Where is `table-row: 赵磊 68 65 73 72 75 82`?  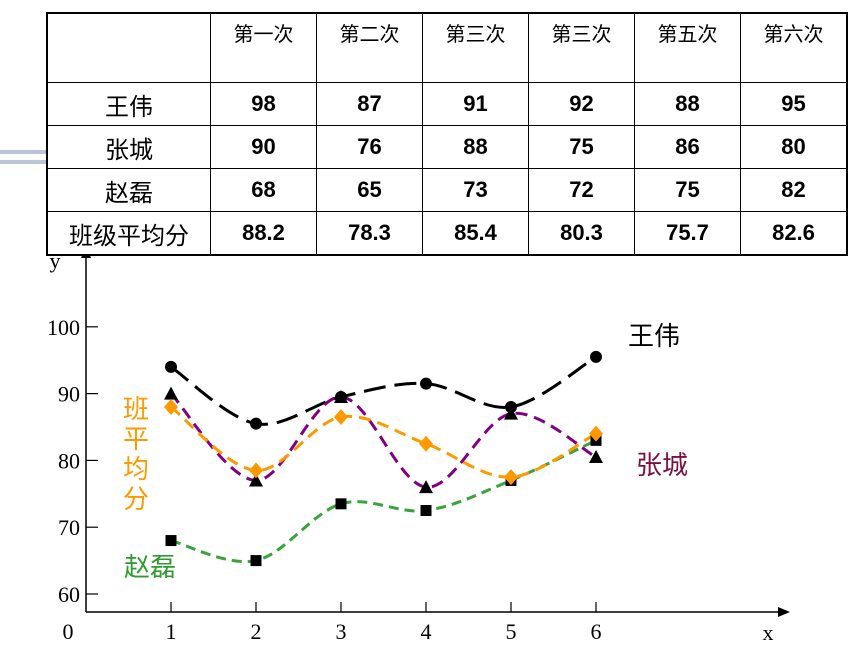 table-row: 赵磊 68 65 73 72 75 82 is located at coordinates (447, 190).